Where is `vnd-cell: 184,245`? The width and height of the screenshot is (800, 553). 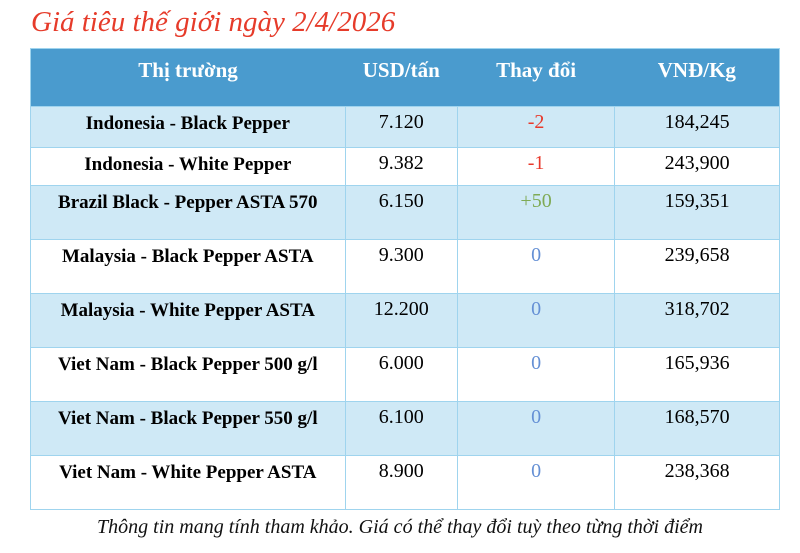 vnd-cell: 184,245 is located at coordinates (697, 127).